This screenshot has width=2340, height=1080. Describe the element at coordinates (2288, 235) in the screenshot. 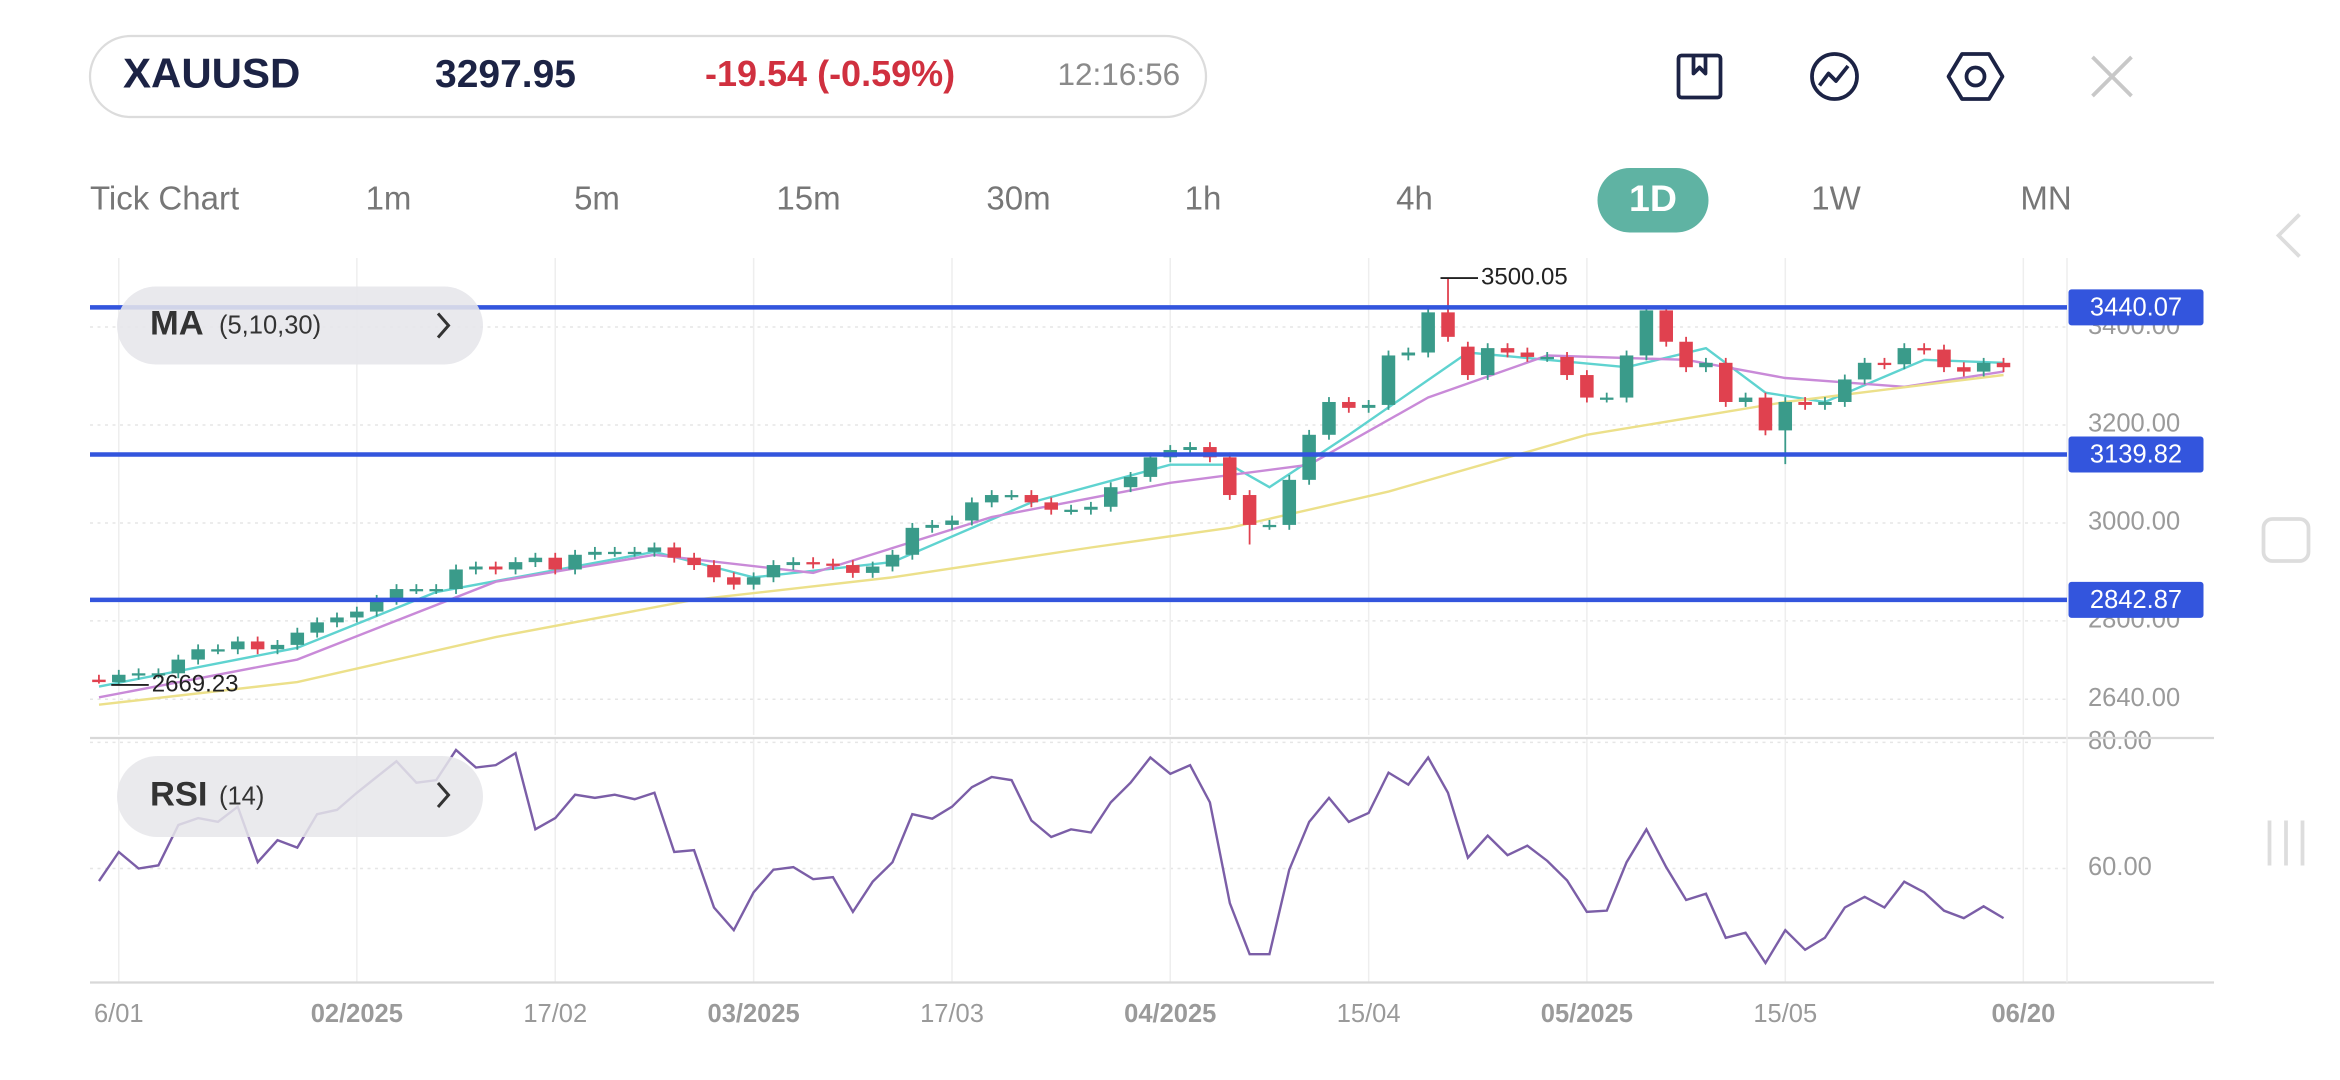

I see `side-collapse` at that location.